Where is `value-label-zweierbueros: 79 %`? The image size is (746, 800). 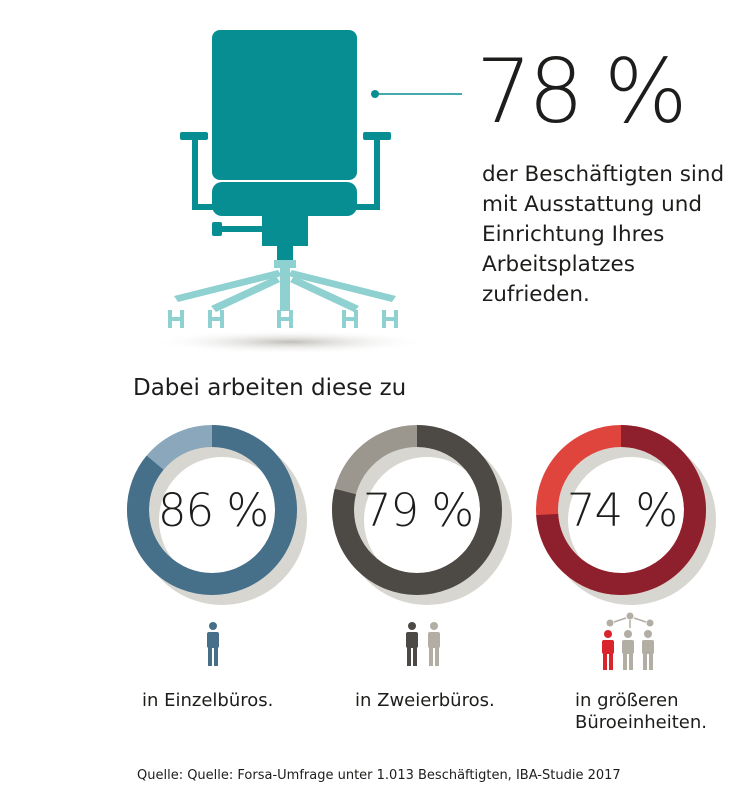
value-label-zweierbueros: 79 % is located at coordinates (418, 510).